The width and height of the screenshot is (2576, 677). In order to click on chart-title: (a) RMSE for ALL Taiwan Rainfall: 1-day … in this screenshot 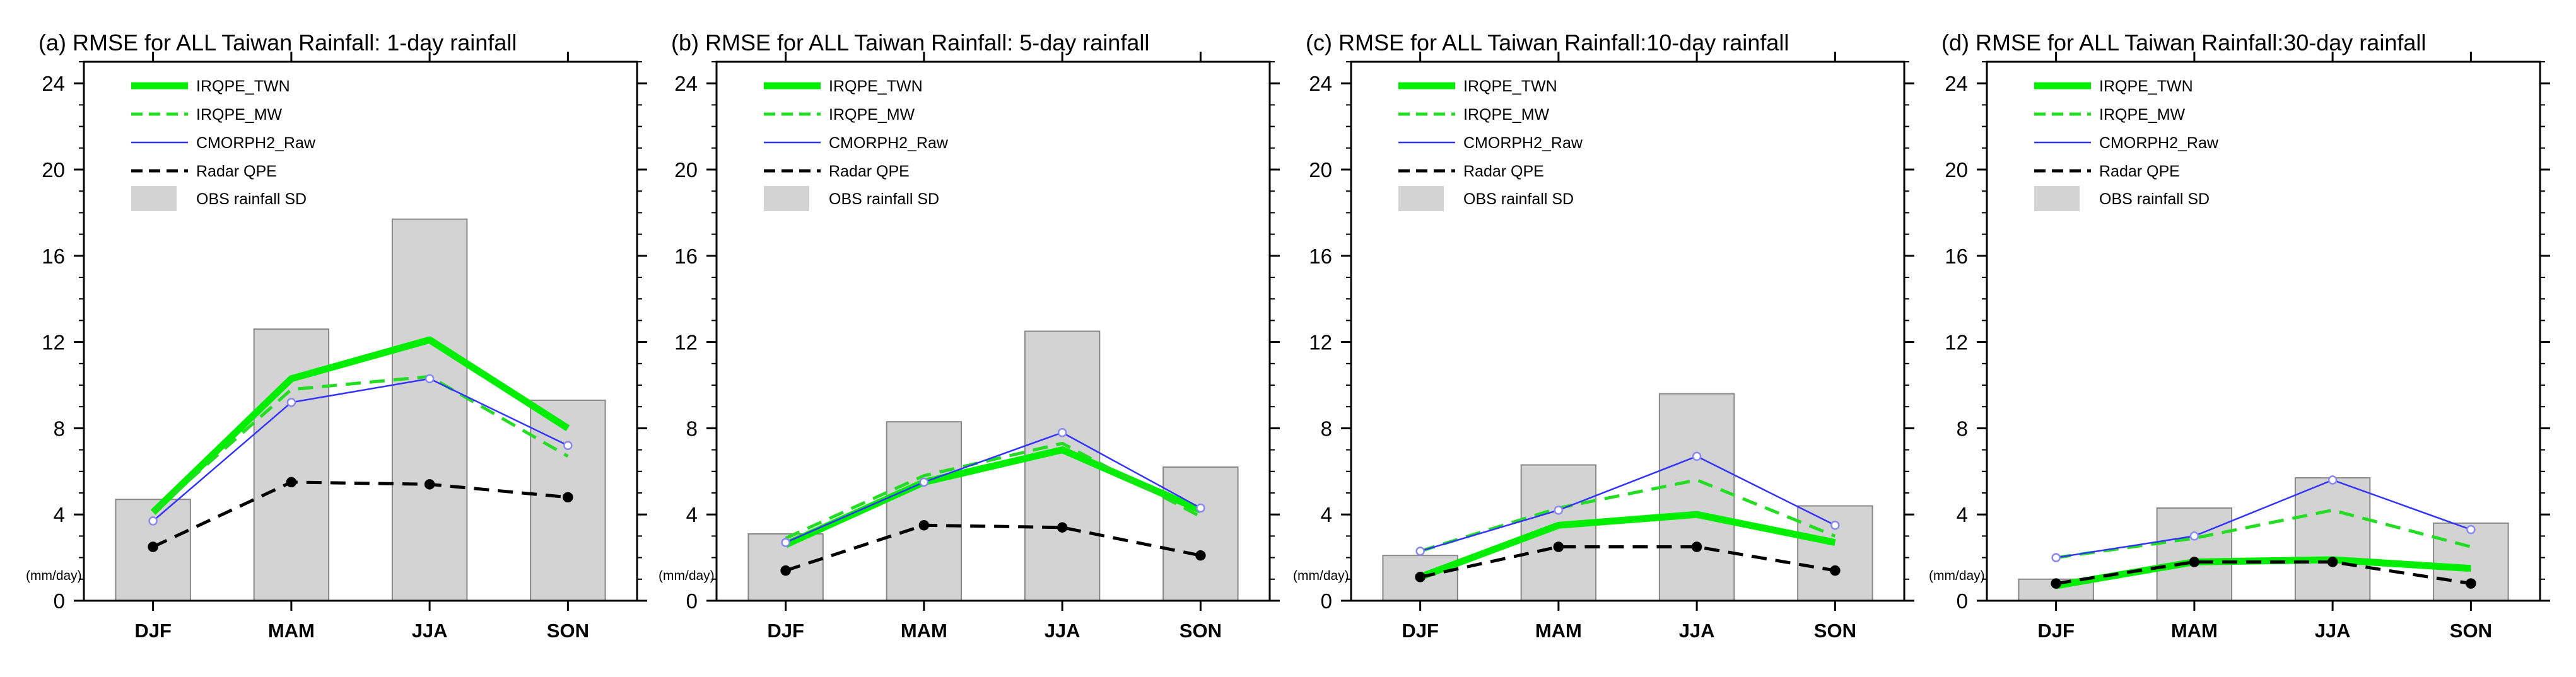, I will do `click(277, 42)`.